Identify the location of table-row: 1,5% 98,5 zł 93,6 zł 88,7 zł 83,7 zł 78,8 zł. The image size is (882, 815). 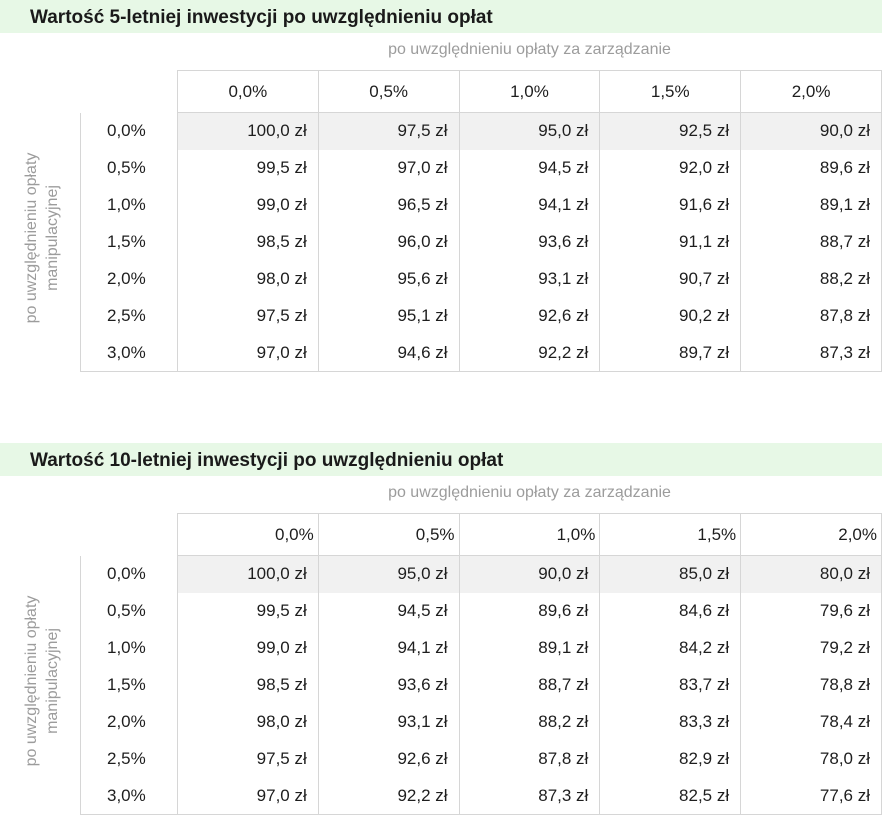
(481, 685).